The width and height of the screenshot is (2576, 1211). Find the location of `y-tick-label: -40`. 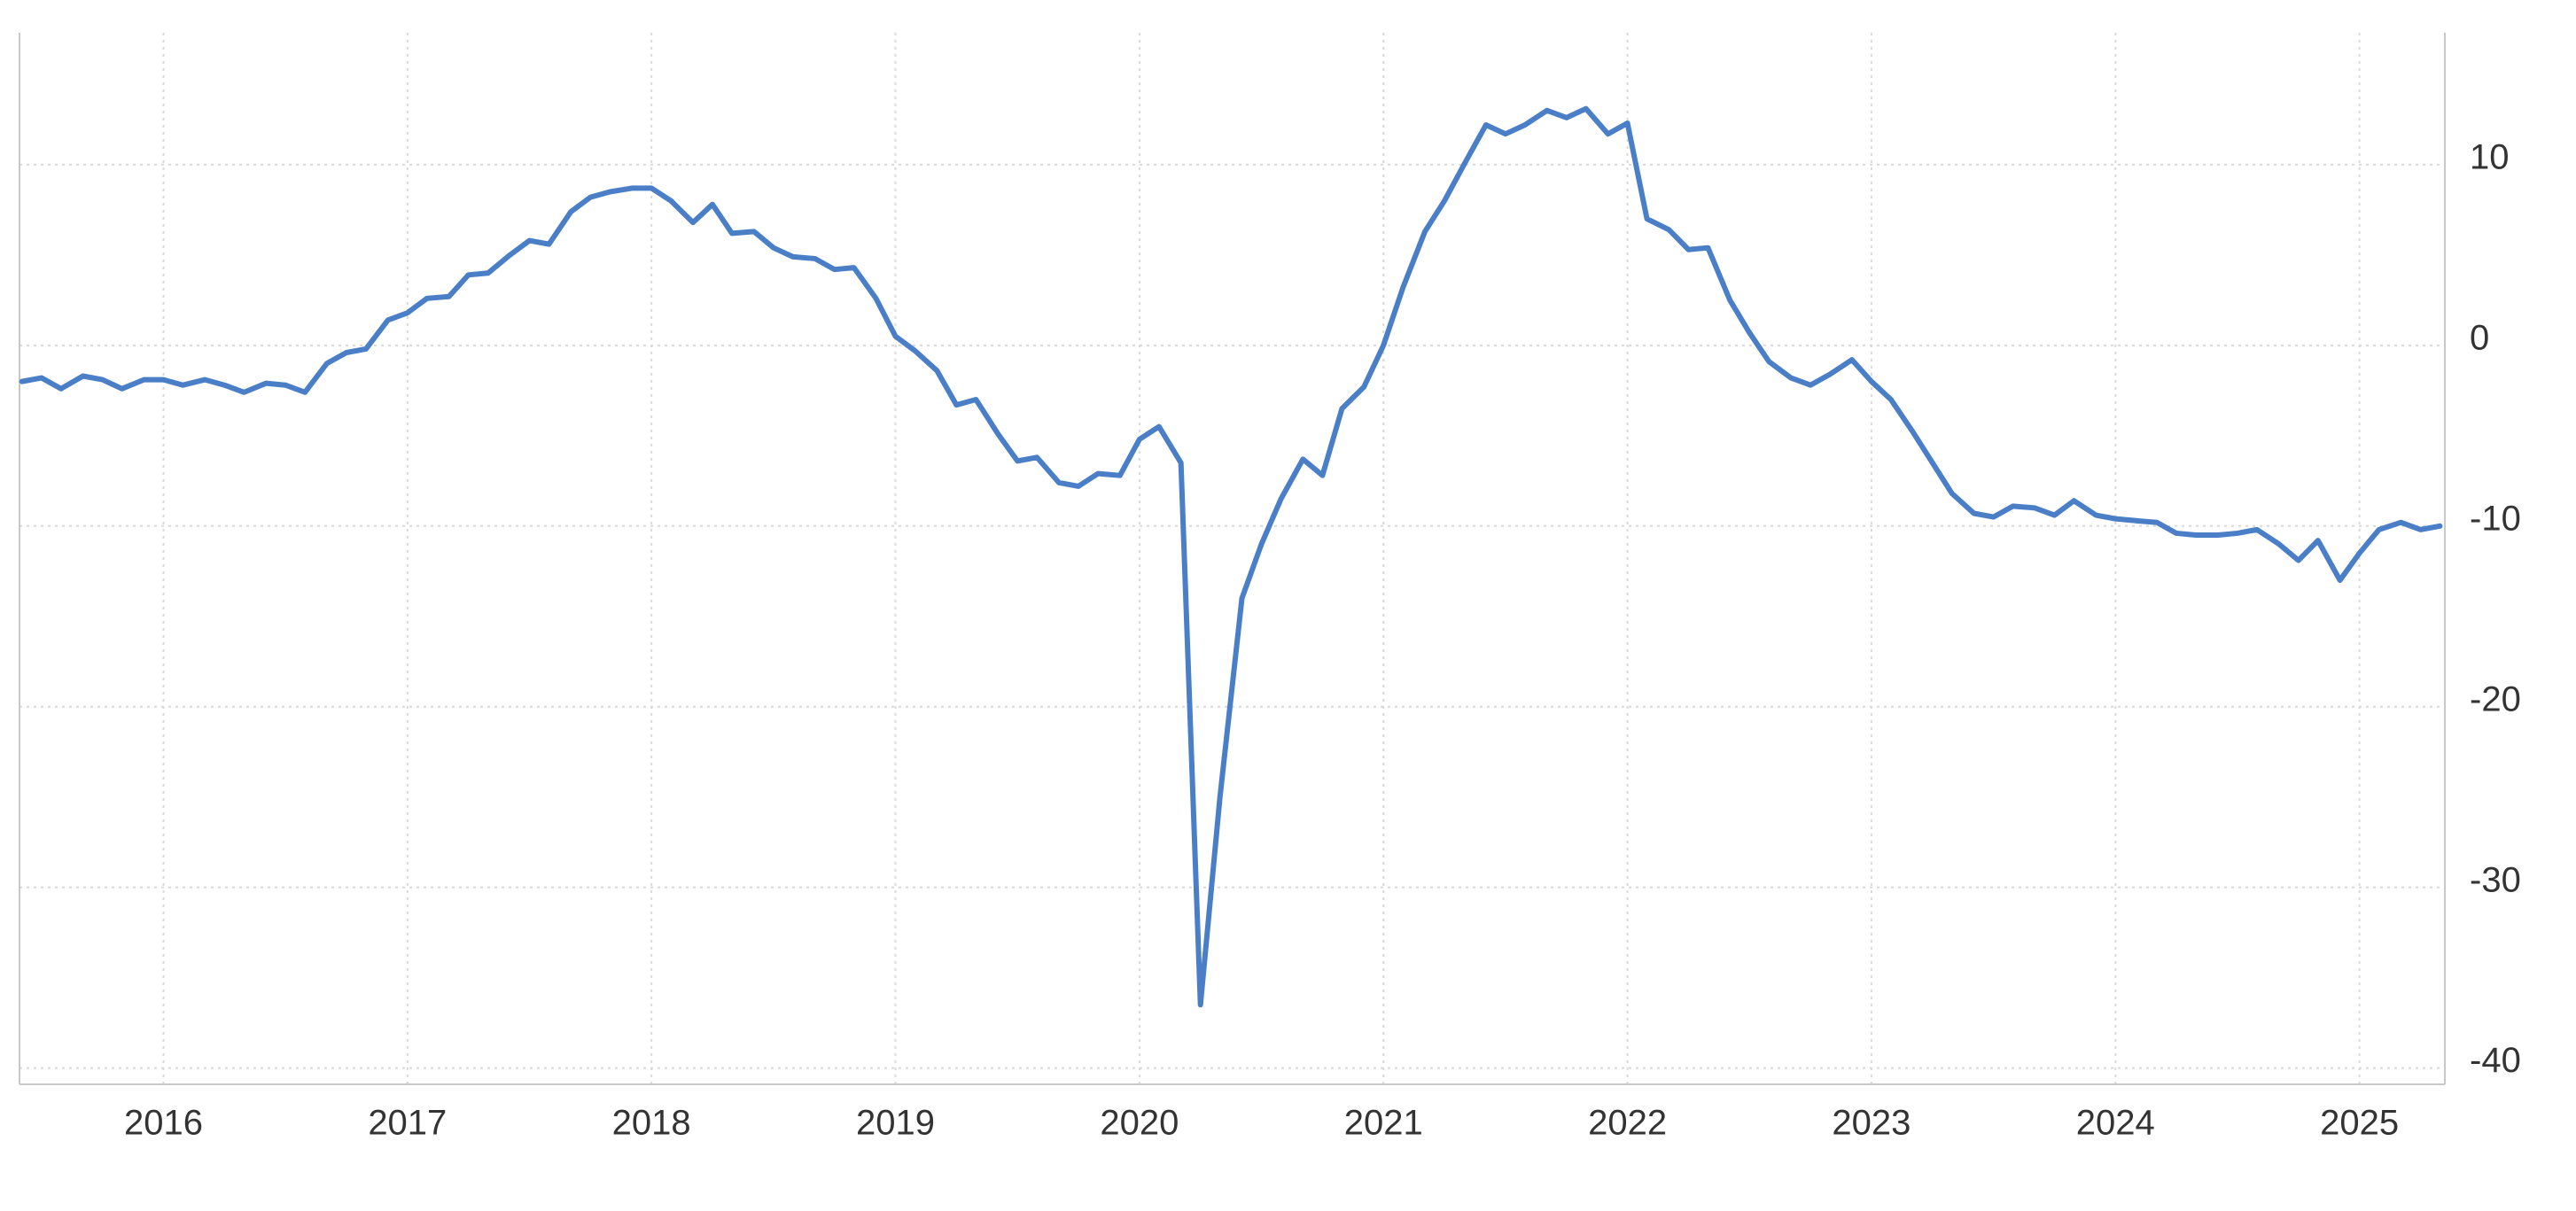

y-tick-label: -40 is located at coordinates (2495, 1061).